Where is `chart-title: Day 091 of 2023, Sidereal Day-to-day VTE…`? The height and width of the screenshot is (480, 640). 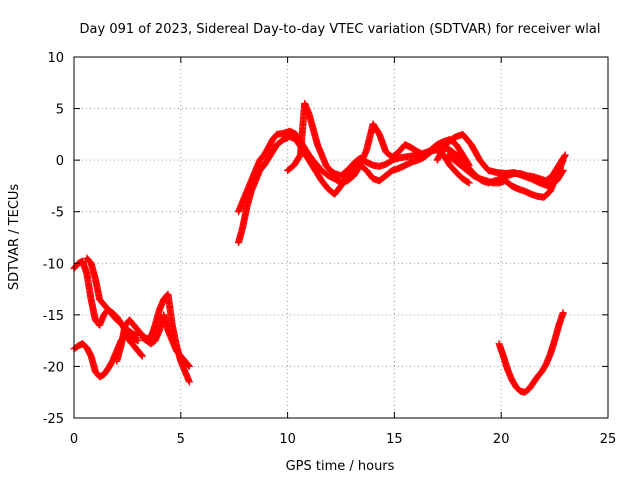 chart-title: Day 091 of 2023, Sidereal Day-to-day VTE… is located at coordinates (340, 29).